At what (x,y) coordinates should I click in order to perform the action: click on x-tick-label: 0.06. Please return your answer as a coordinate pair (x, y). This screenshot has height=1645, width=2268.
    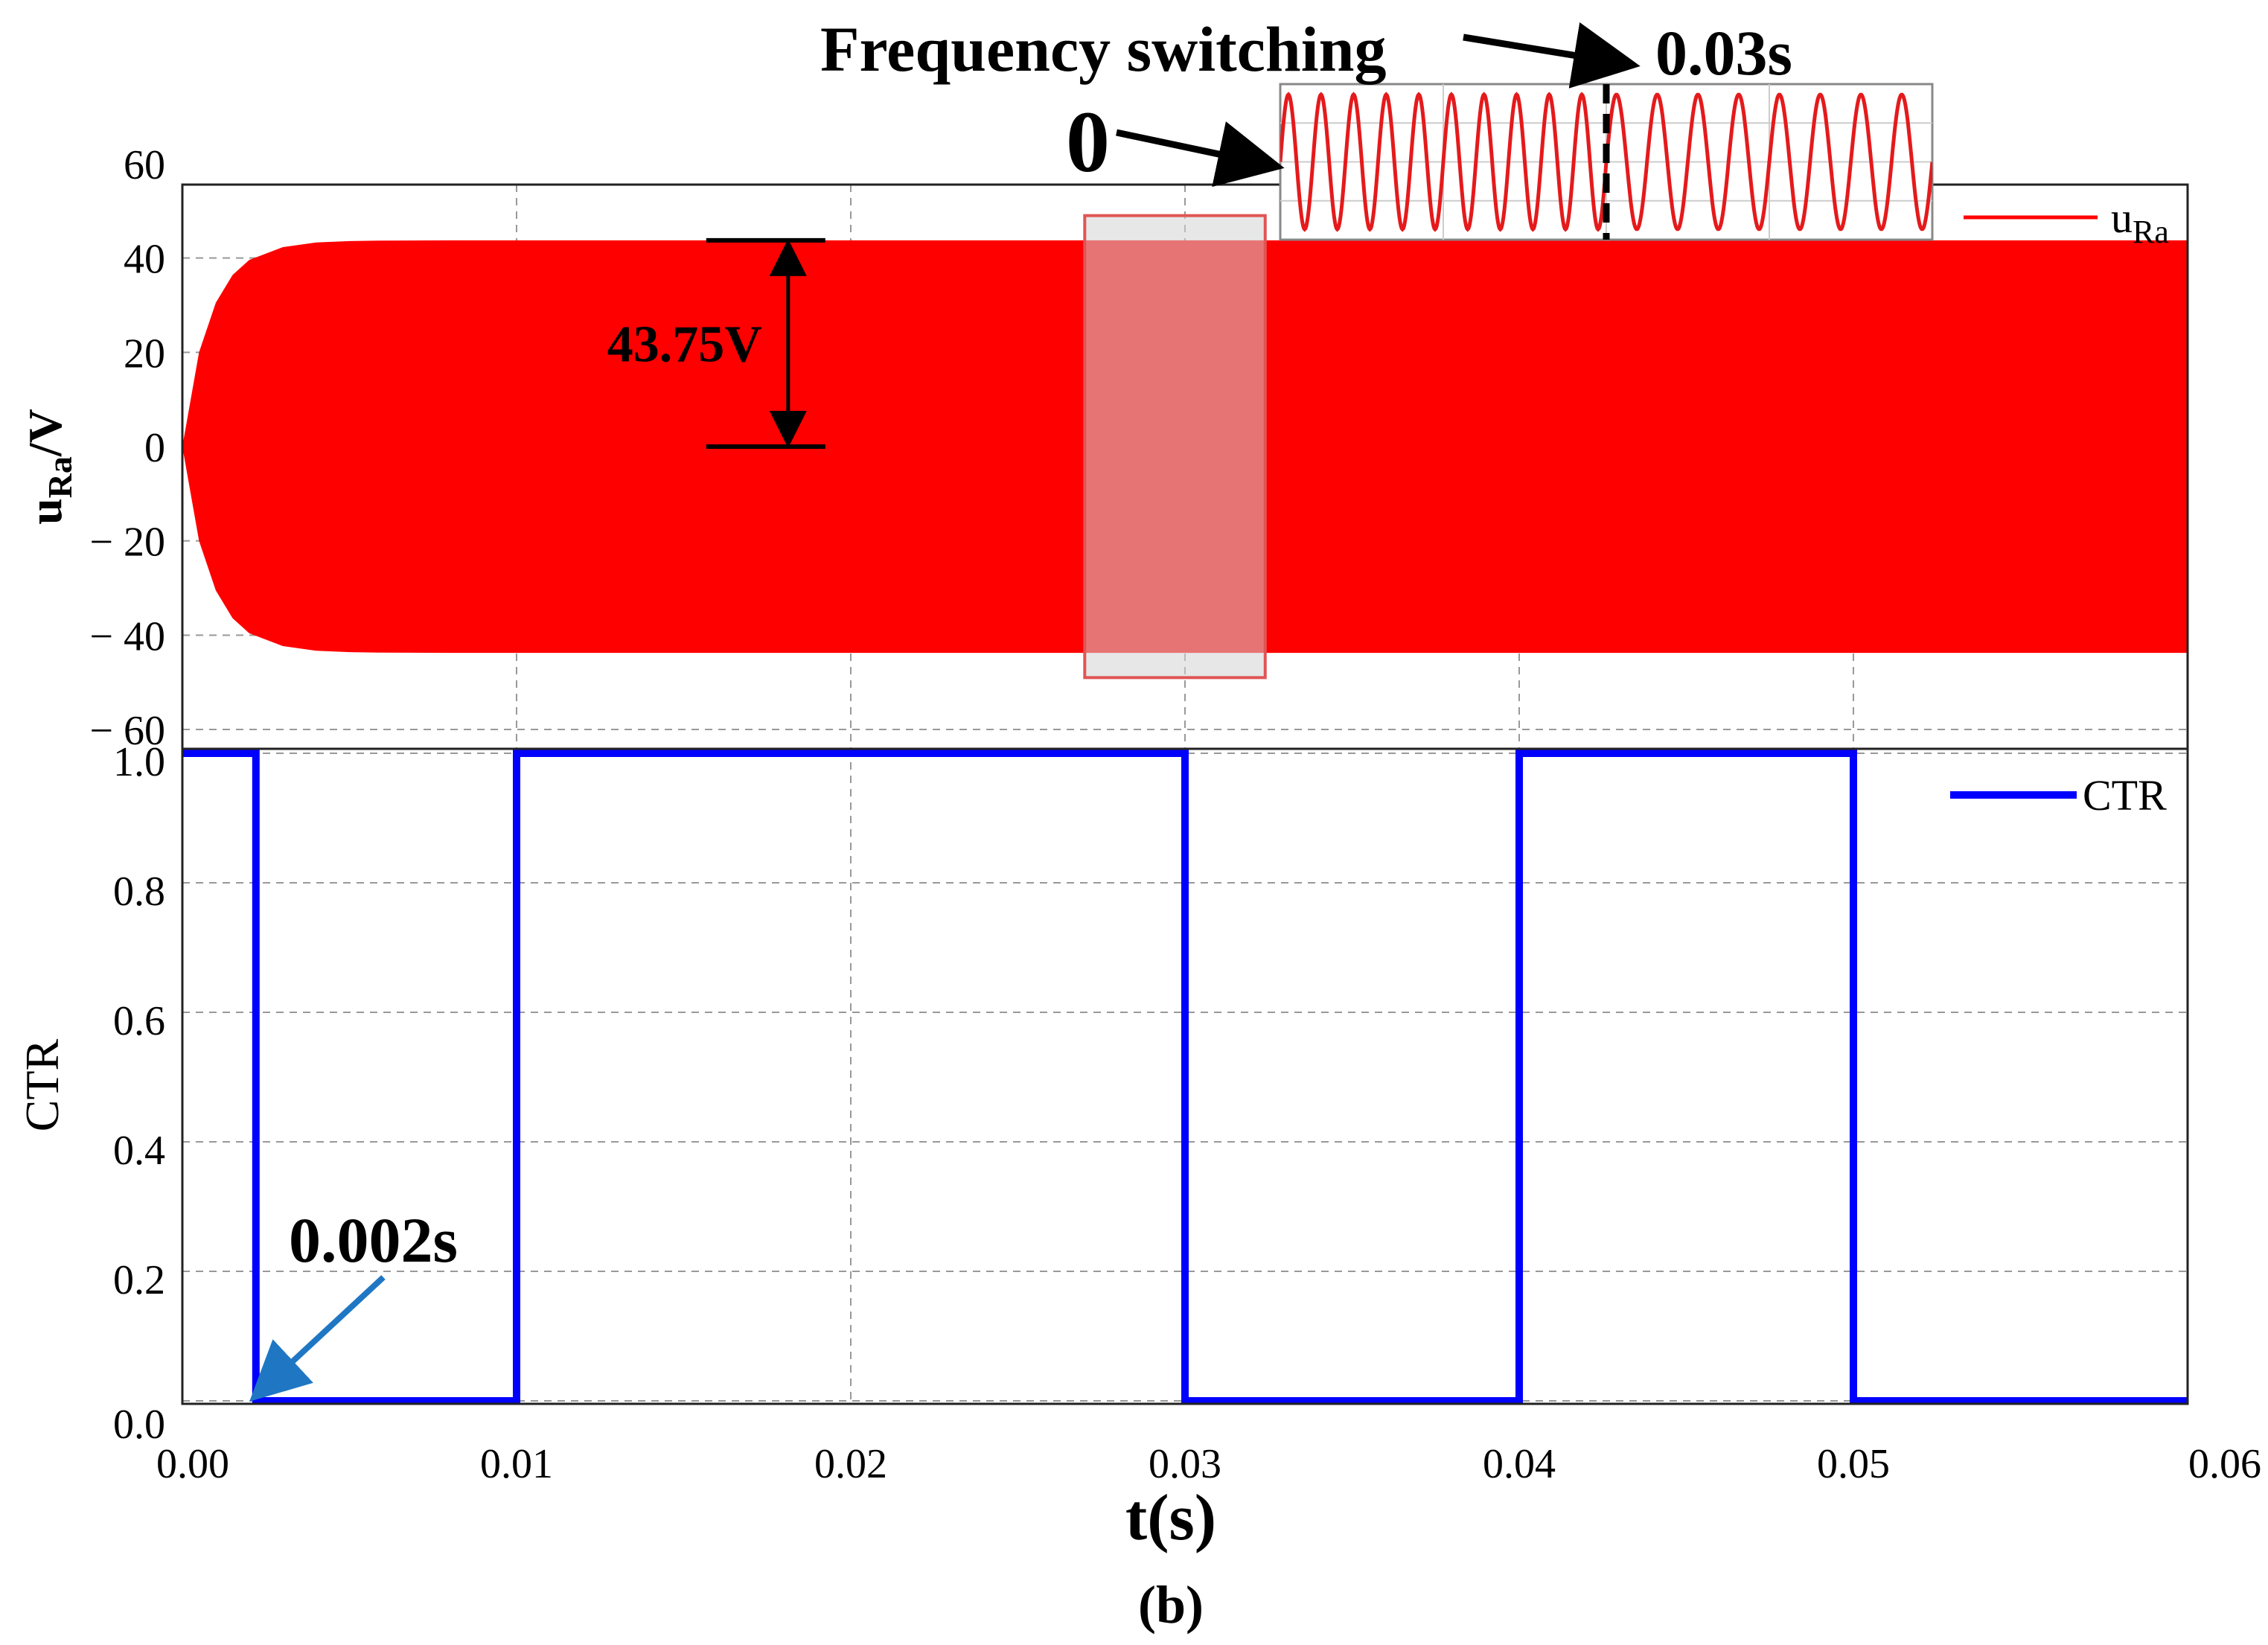
    Looking at the image, I should click on (2224, 1464).